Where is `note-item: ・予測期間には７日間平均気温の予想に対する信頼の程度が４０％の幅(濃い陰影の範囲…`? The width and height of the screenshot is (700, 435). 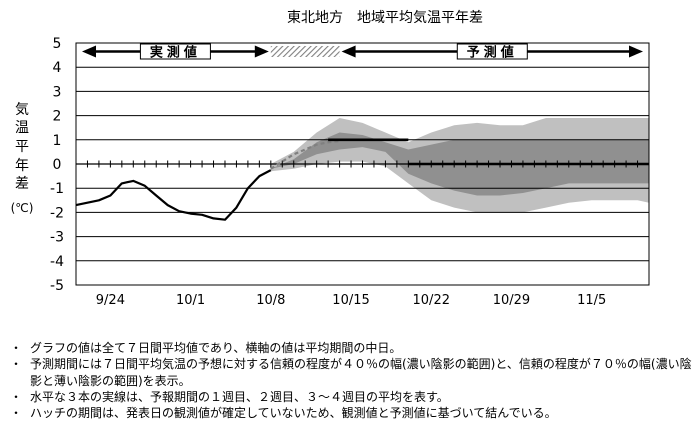 note-item: ・予測期間には７日間平均気温の予想に対する信頼の程度が４０％の幅(濃い陰影の範囲… is located at coordinates (354, 372).